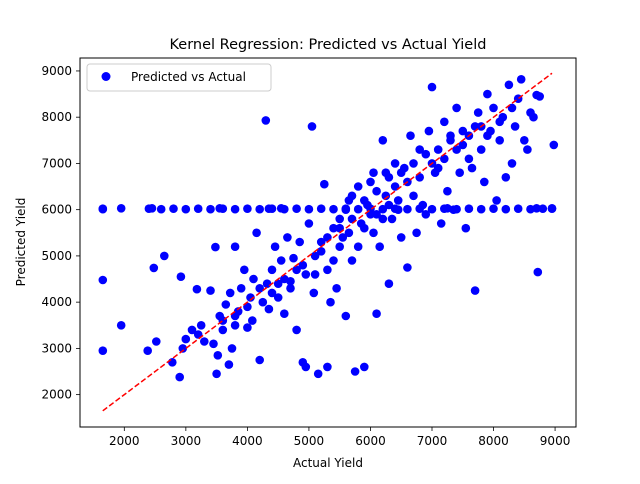 Image resolution: width=640 pixels, height=484 pixels. What do you see at coordinates (370, 441) in the screenshot?
I see `x-tick-label: 6000` at bounding box center [370, 441].